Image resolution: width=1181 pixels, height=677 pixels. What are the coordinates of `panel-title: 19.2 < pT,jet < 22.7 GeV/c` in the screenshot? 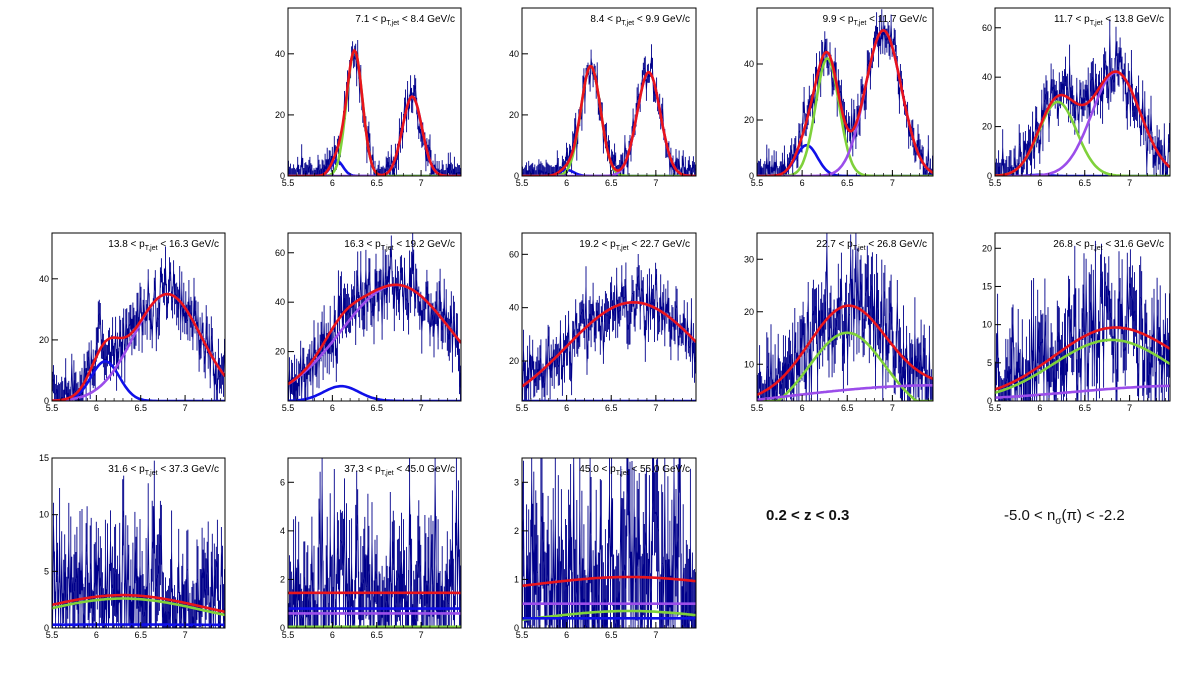 It's located at (634, 245).